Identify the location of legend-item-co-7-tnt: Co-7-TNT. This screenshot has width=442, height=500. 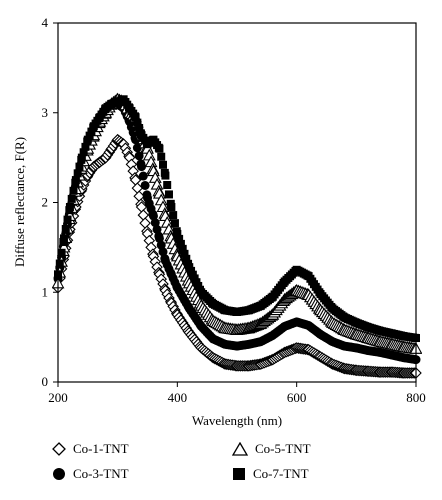
(270, 474).